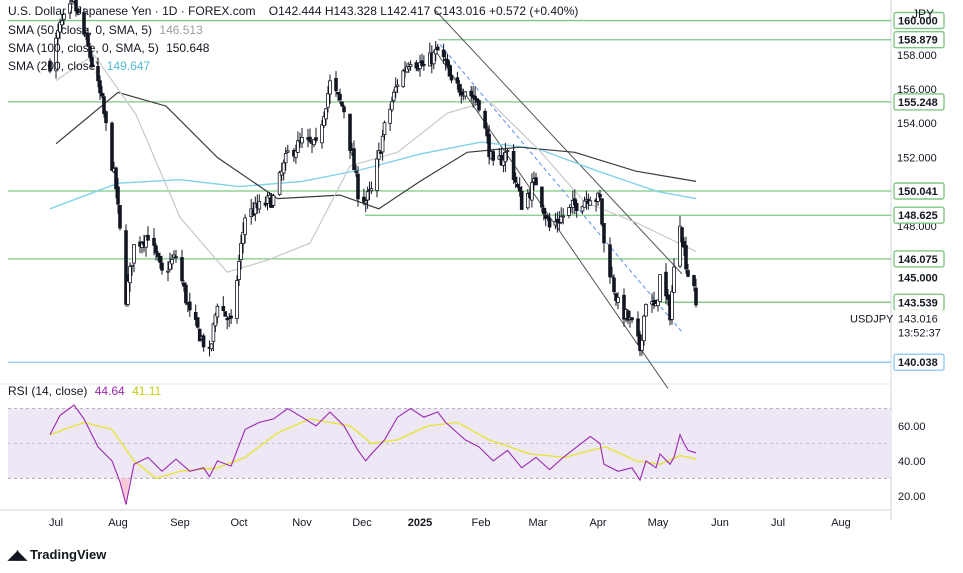 This screenshot has height=573, width=963. I want to click on time-tick-label: Jul, so click(778, 523).